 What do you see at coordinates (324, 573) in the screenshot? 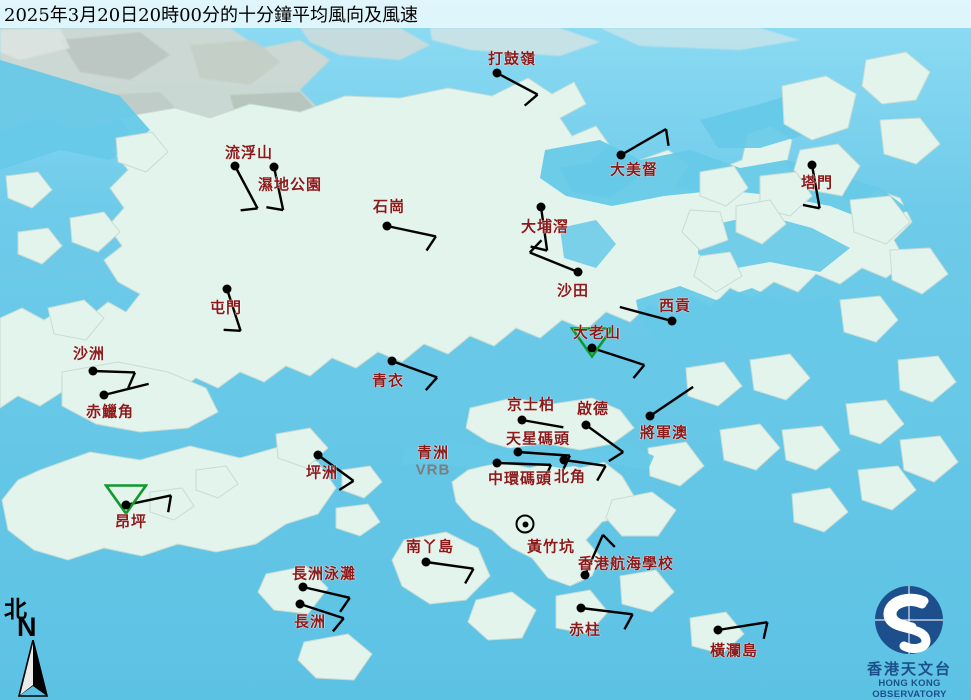
I see `station-label: 長洲泳灘` at bounding box center [324, 573].